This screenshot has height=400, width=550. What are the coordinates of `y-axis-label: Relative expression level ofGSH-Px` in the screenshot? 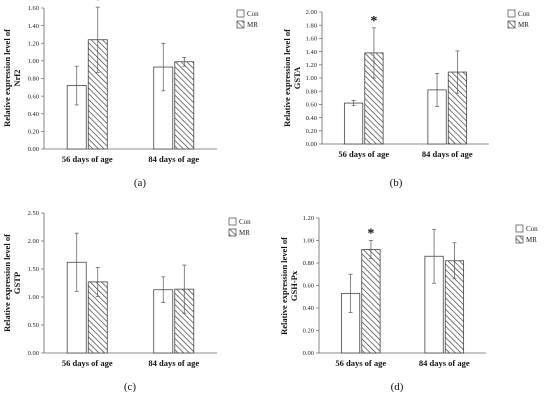 It's located at (289, 286).